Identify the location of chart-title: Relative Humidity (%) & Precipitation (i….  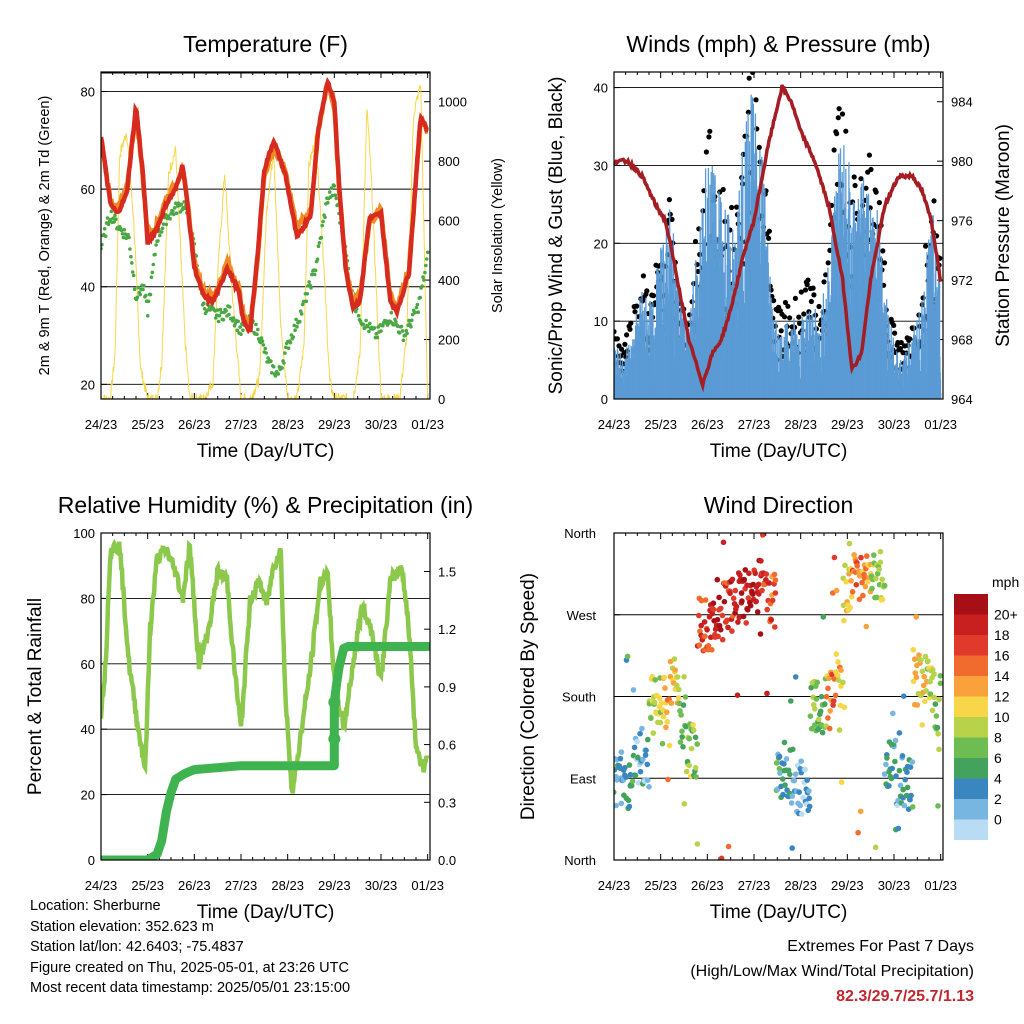
(265, 505).